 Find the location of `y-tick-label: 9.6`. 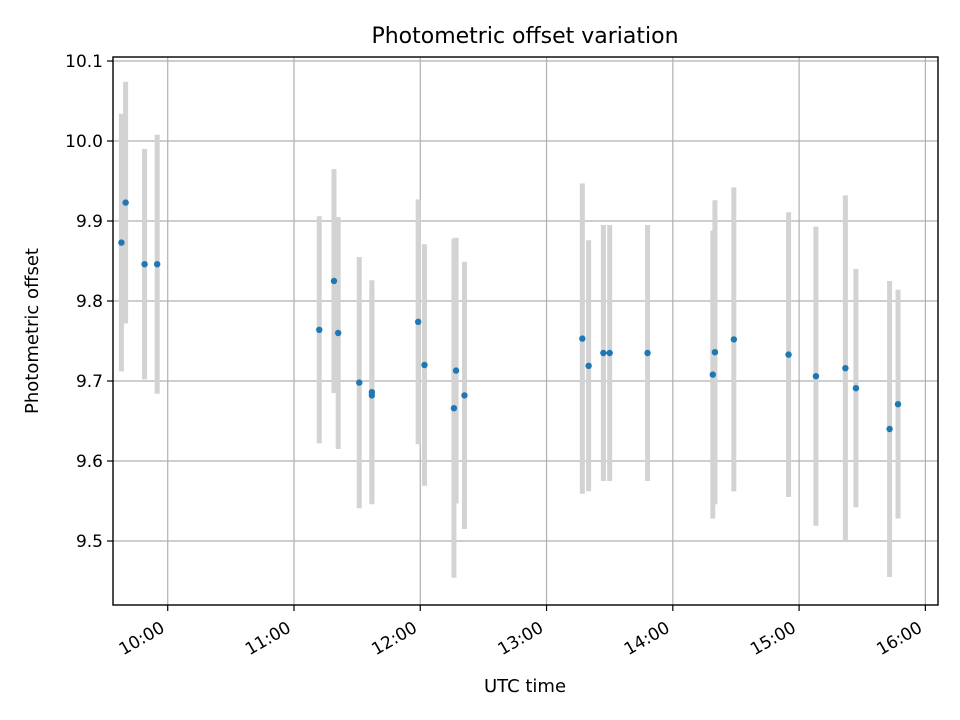

y-tick-label: 9.6 is located at coordinates (89, 462).